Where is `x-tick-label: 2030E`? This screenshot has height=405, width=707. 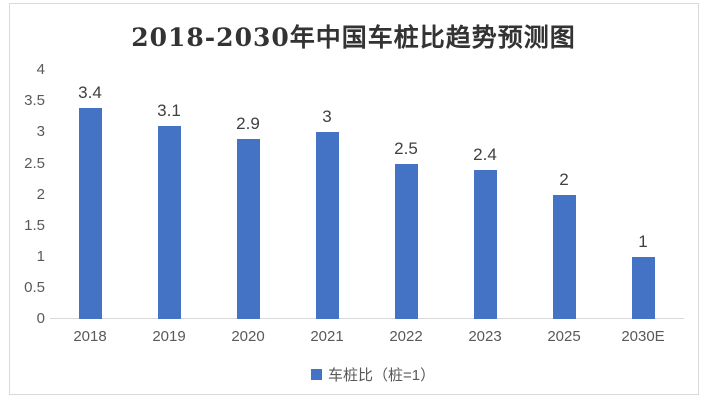 x-tick-label: 2030E is located at coordinates (643, 336).